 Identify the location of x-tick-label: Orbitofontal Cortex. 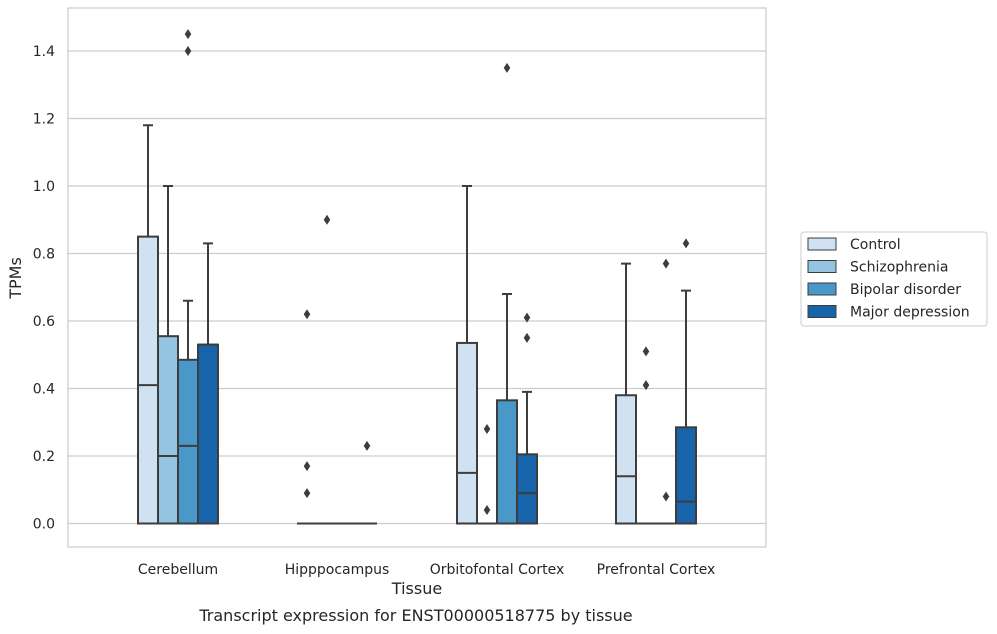
(497, 570).